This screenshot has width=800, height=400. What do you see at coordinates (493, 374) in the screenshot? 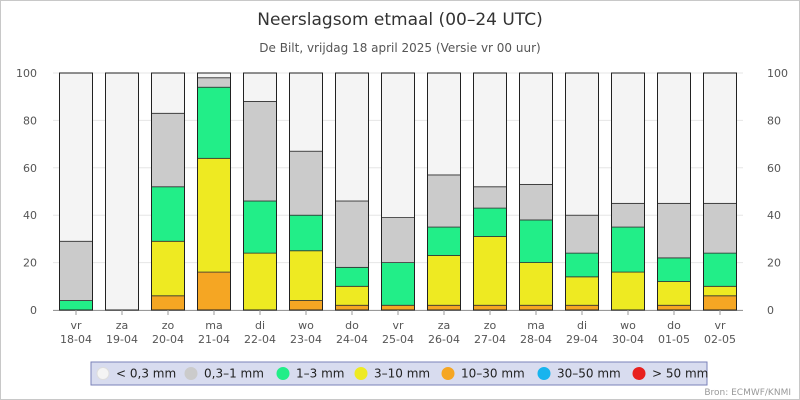
I see `legend-label: 10–30 mm` at bounding box center [493, 374].